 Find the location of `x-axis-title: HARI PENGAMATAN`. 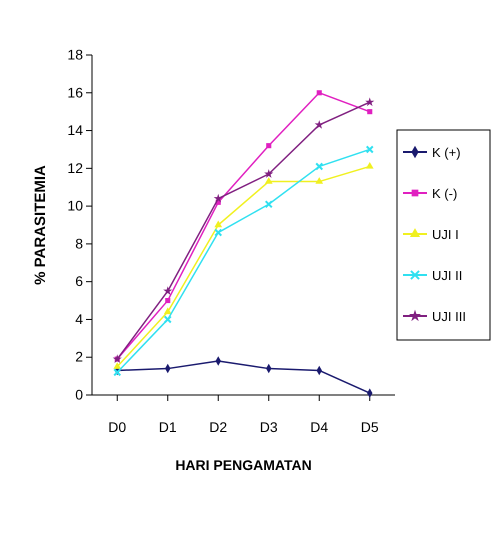

x-axis-title: HARI PENGAMATAN is located at coordinates (243, 465).